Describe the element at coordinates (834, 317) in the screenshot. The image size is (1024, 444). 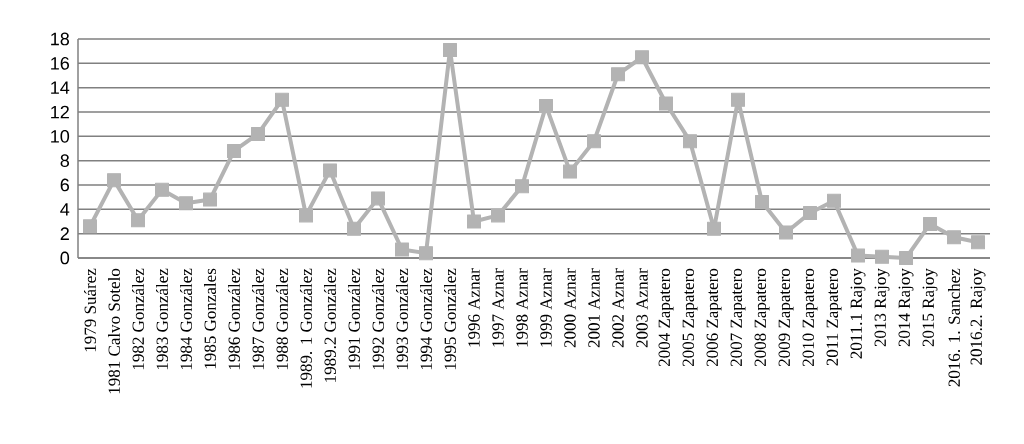
I see `x-tick-label: 2011 Zapatero` at that location.